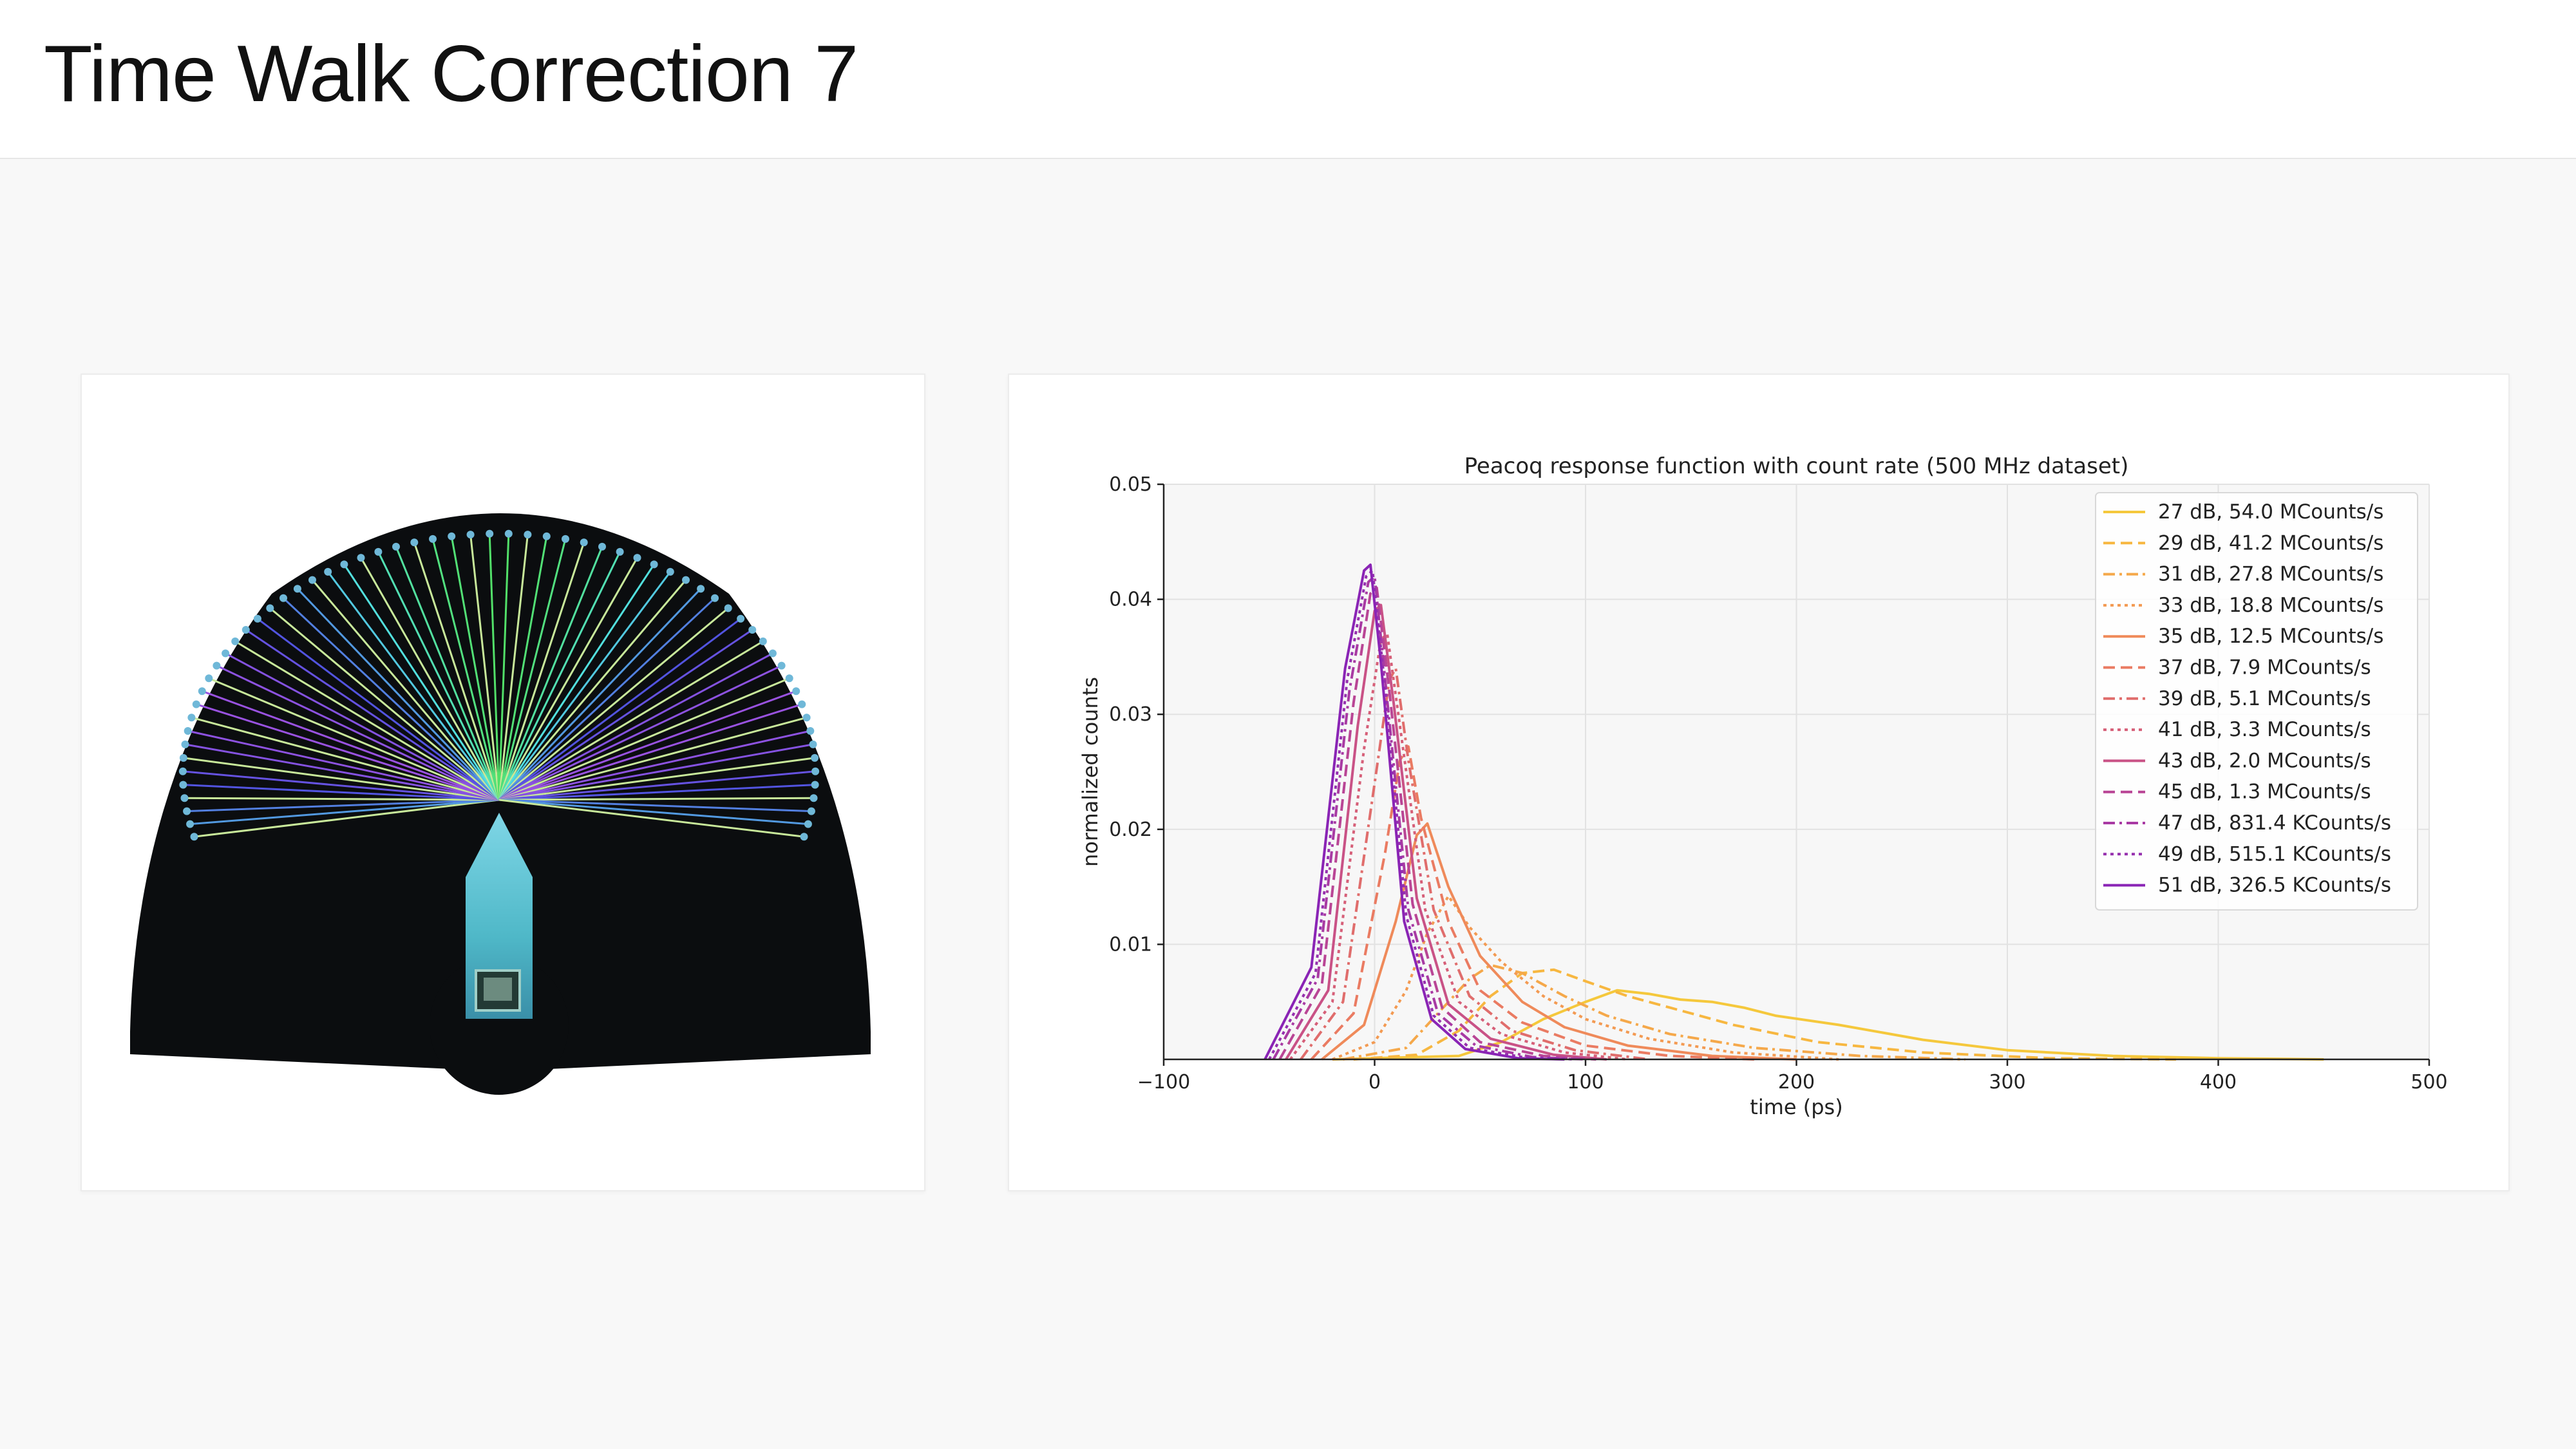 The image size is (2576, 1449). I want to click on legend-label: 31 dB, 27.8 MCounts/s, so click(2270, 574).